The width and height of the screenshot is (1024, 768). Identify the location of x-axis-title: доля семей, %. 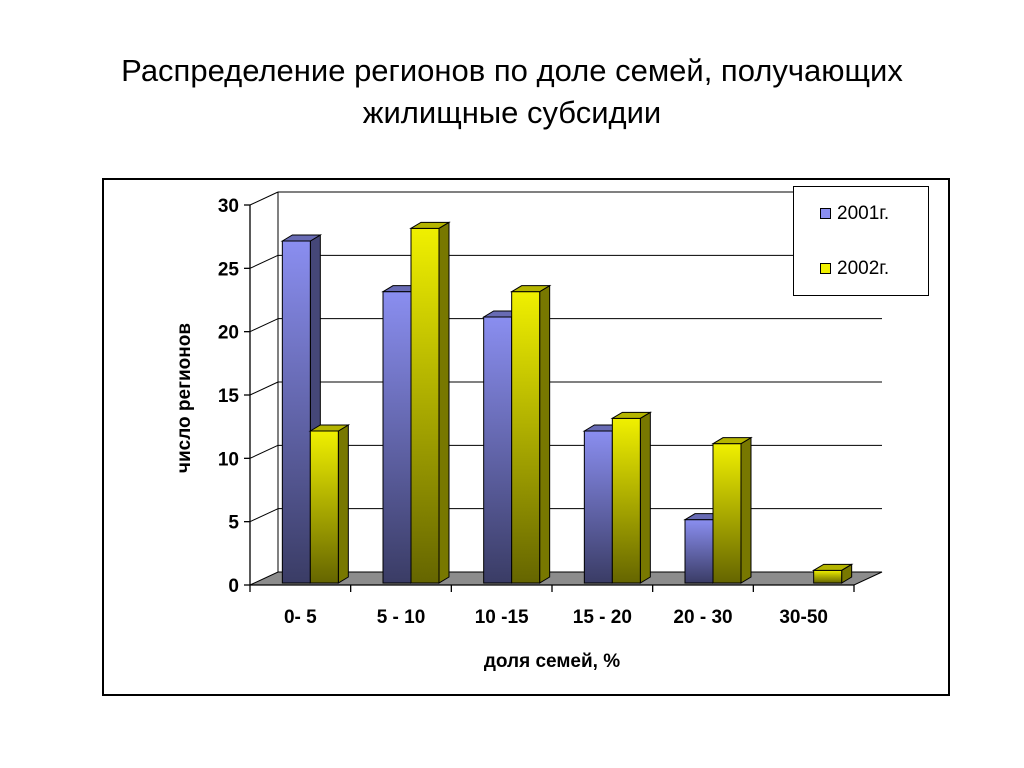
(552, 661).